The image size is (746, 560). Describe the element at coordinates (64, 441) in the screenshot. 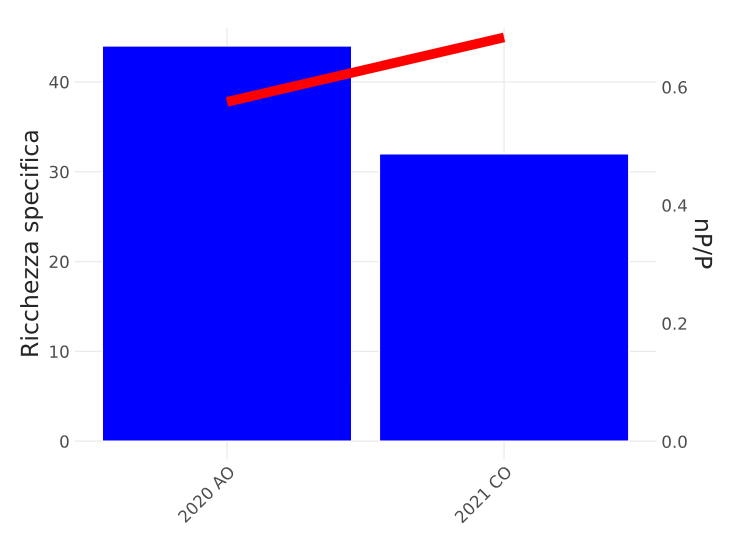

I see `y-tick-label: 0` at that location.